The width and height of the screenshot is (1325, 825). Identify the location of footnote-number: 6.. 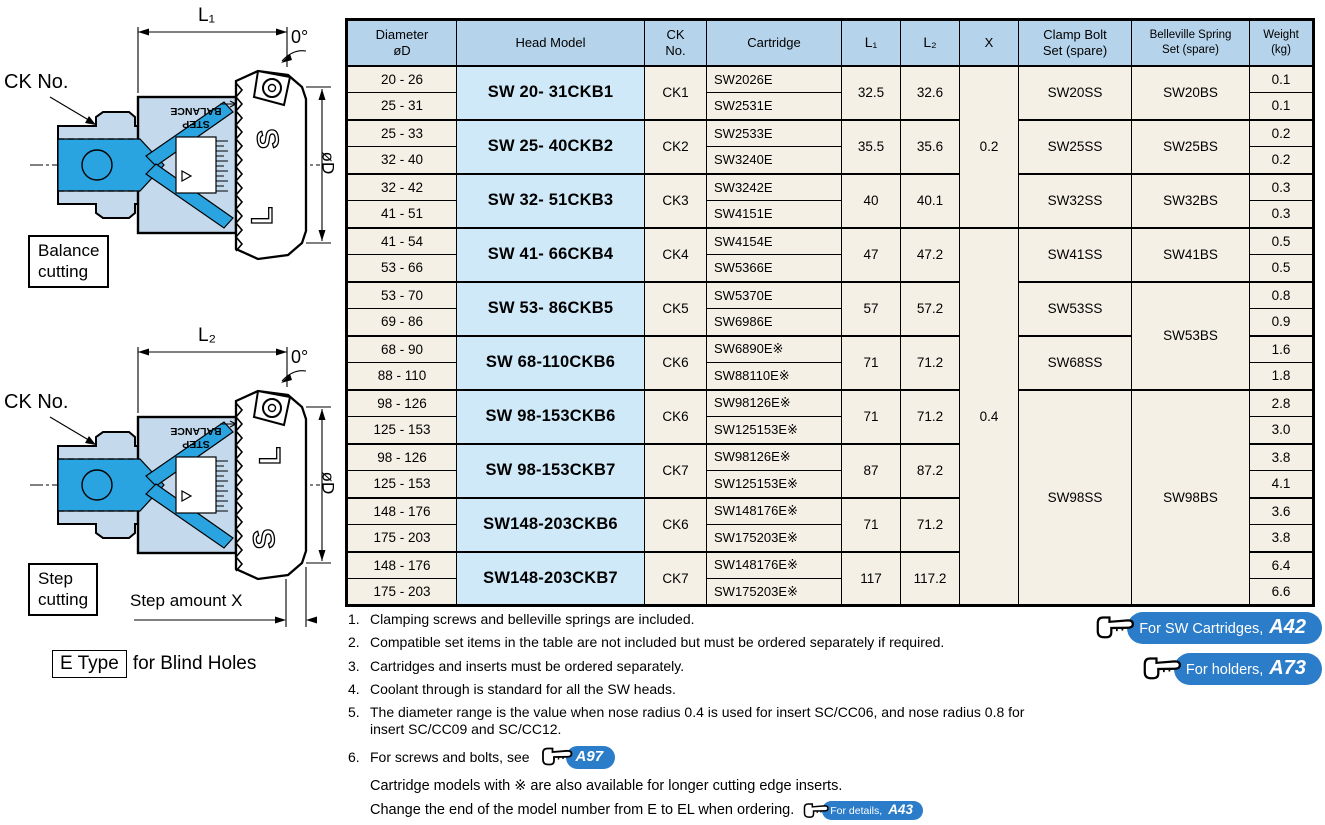
(354, 756).